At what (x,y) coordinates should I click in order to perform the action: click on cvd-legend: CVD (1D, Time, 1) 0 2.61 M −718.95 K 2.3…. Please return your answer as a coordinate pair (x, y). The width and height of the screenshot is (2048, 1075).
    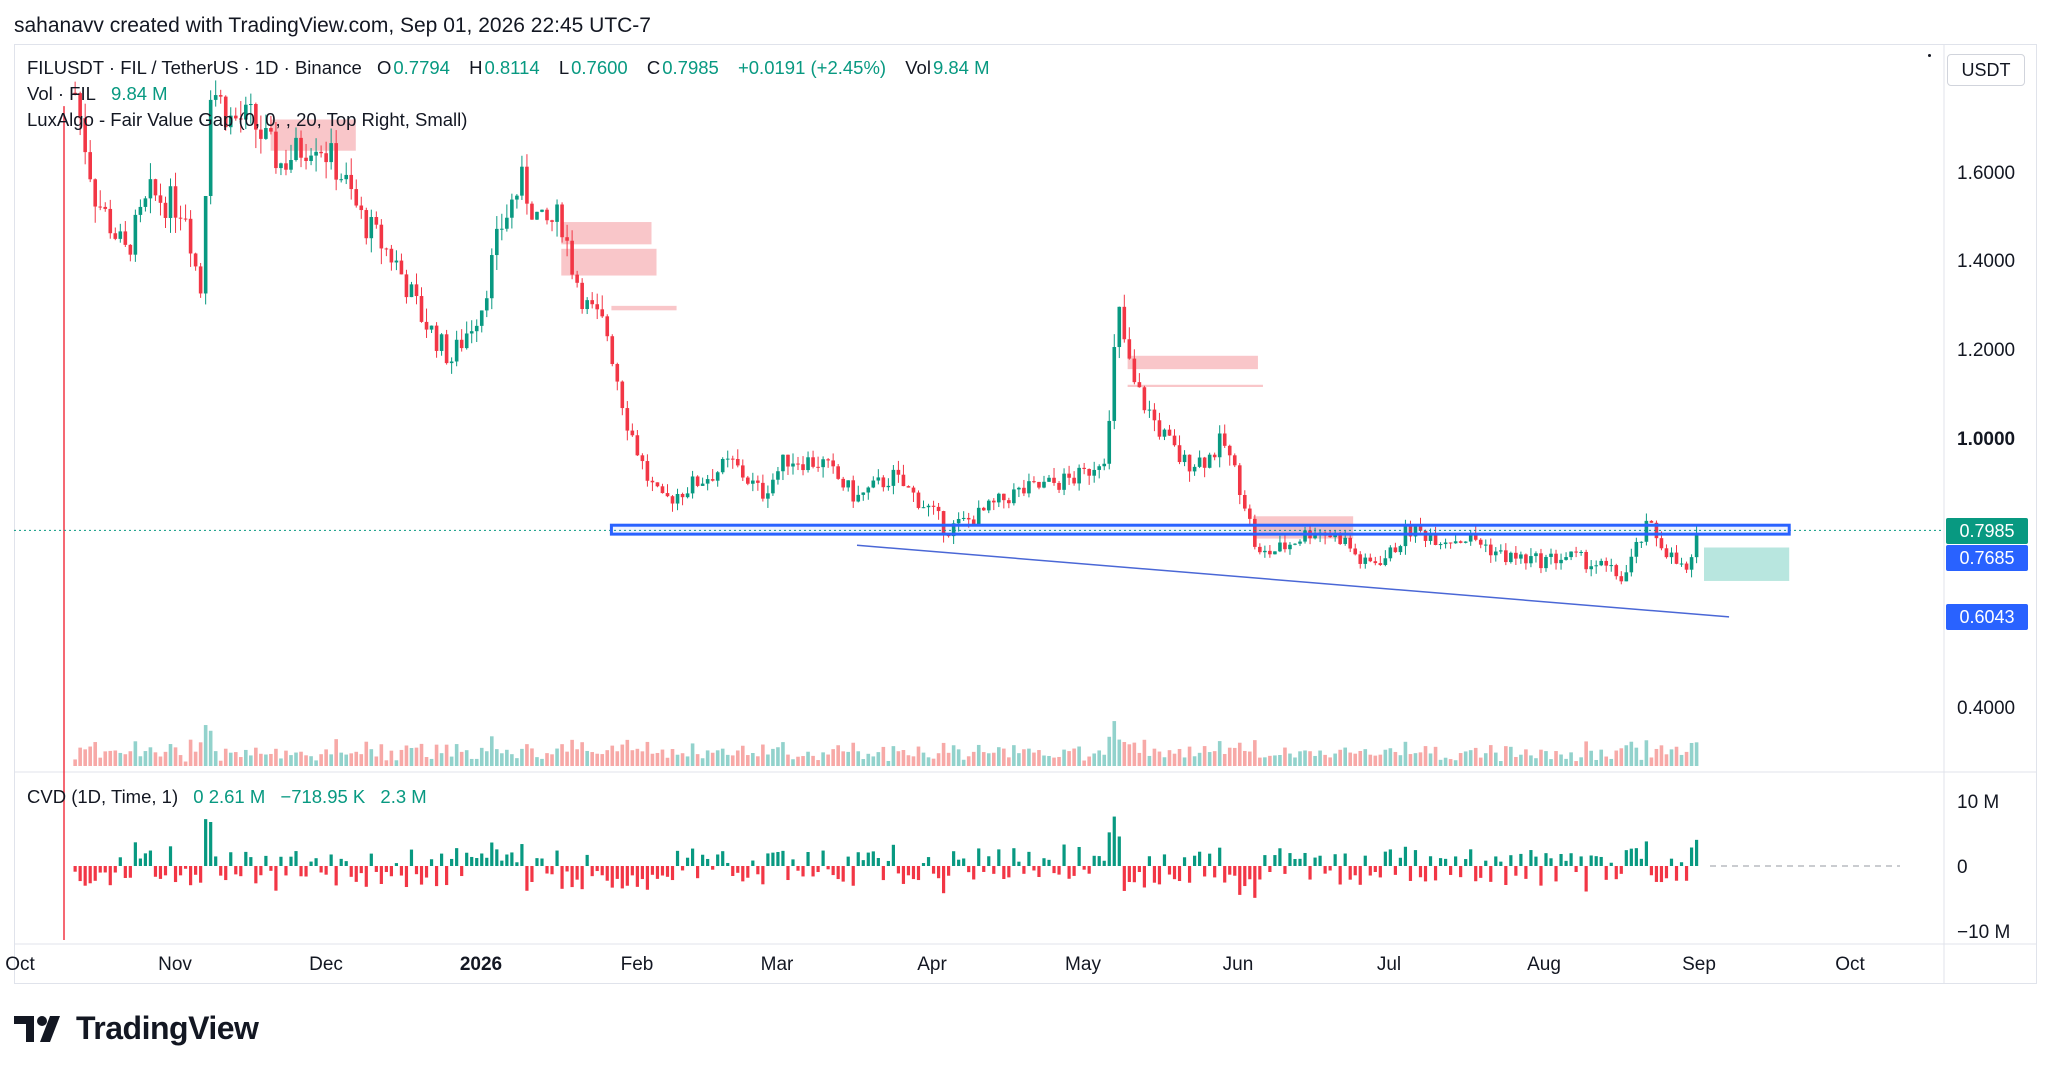
    Looking at the image, I should click on (232, 797).